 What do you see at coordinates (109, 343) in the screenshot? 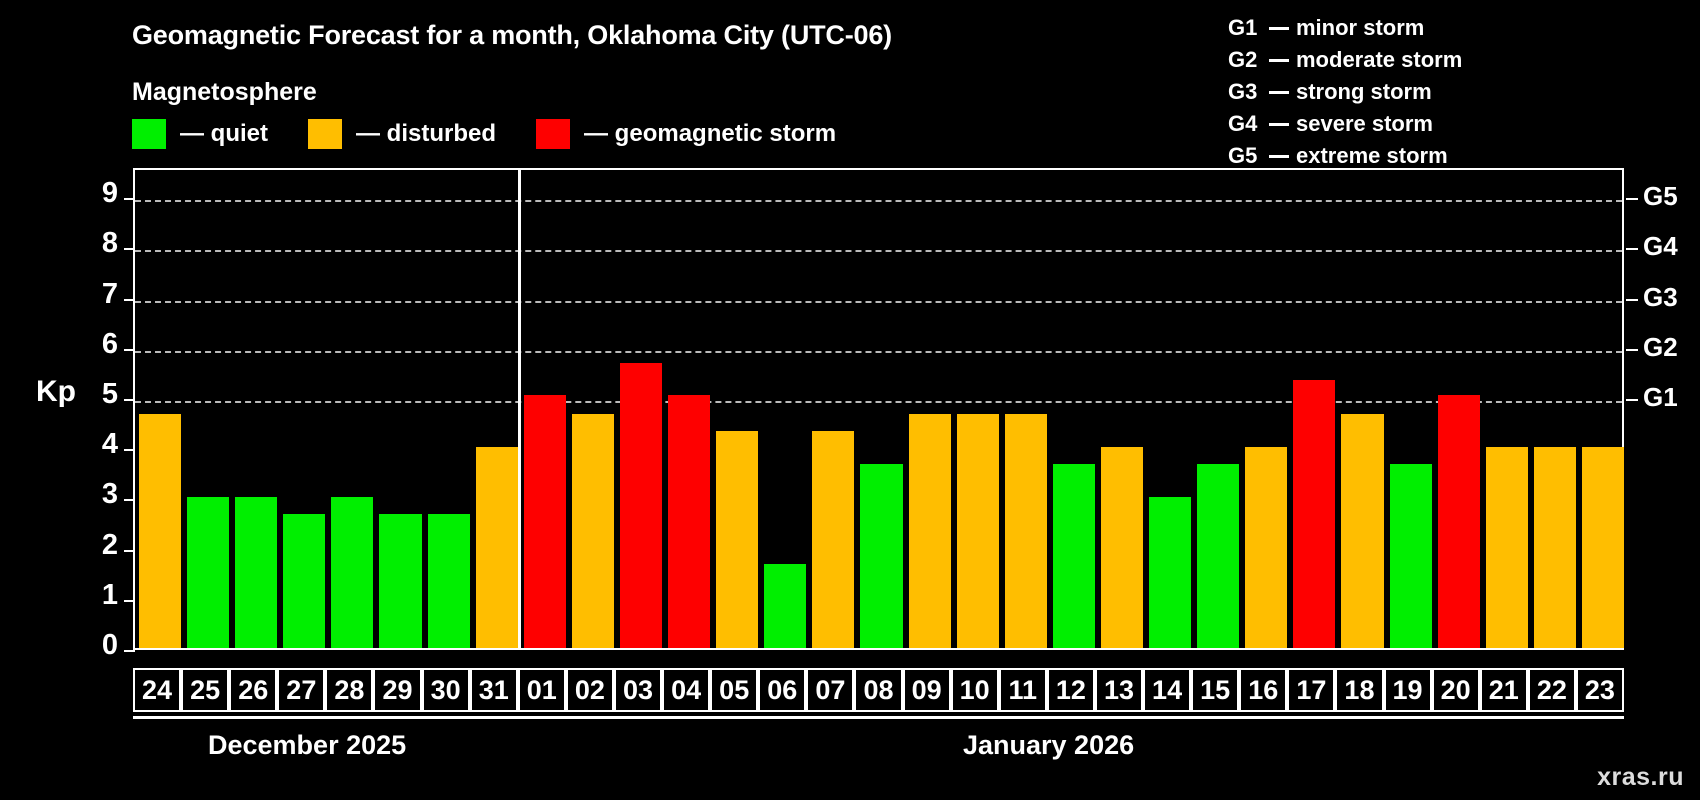
I see `y-tick-label: 6` at bounding box center [109, 343].